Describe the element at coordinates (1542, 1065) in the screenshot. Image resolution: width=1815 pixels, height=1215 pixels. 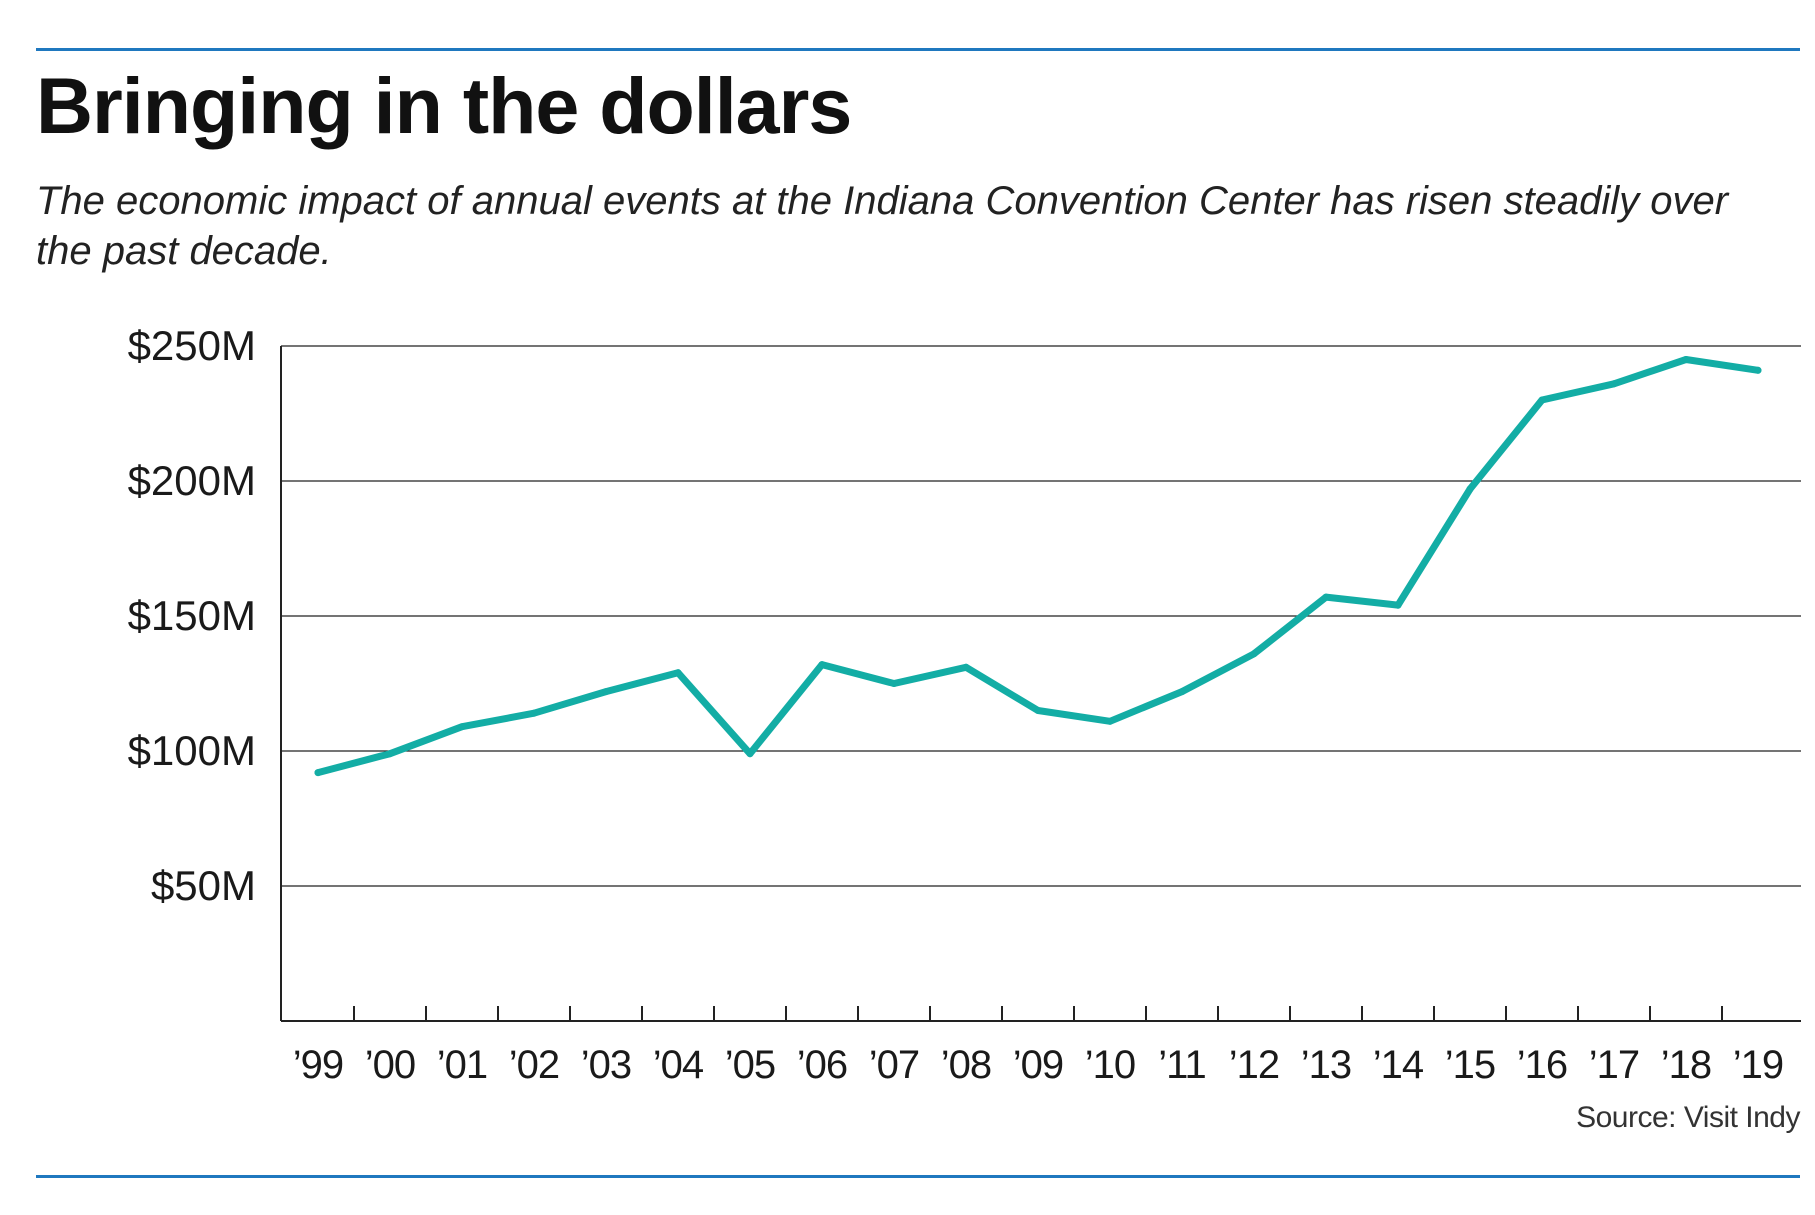
I see `x-tick-label: ’16` at that location.